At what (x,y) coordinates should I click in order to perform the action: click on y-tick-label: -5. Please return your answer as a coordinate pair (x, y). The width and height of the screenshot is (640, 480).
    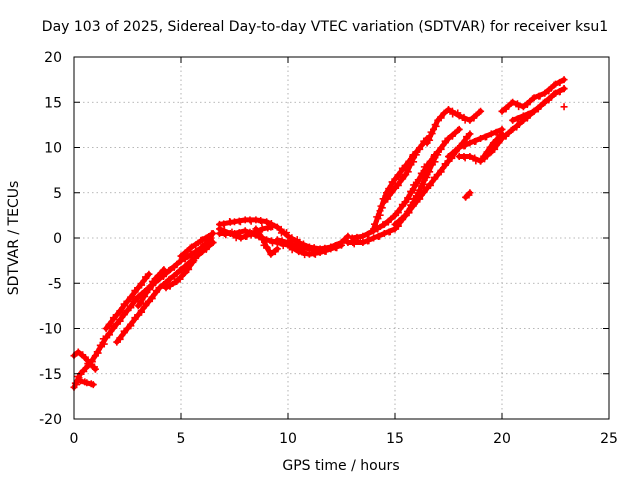
    Looking at the image, I should click on (55, 284).